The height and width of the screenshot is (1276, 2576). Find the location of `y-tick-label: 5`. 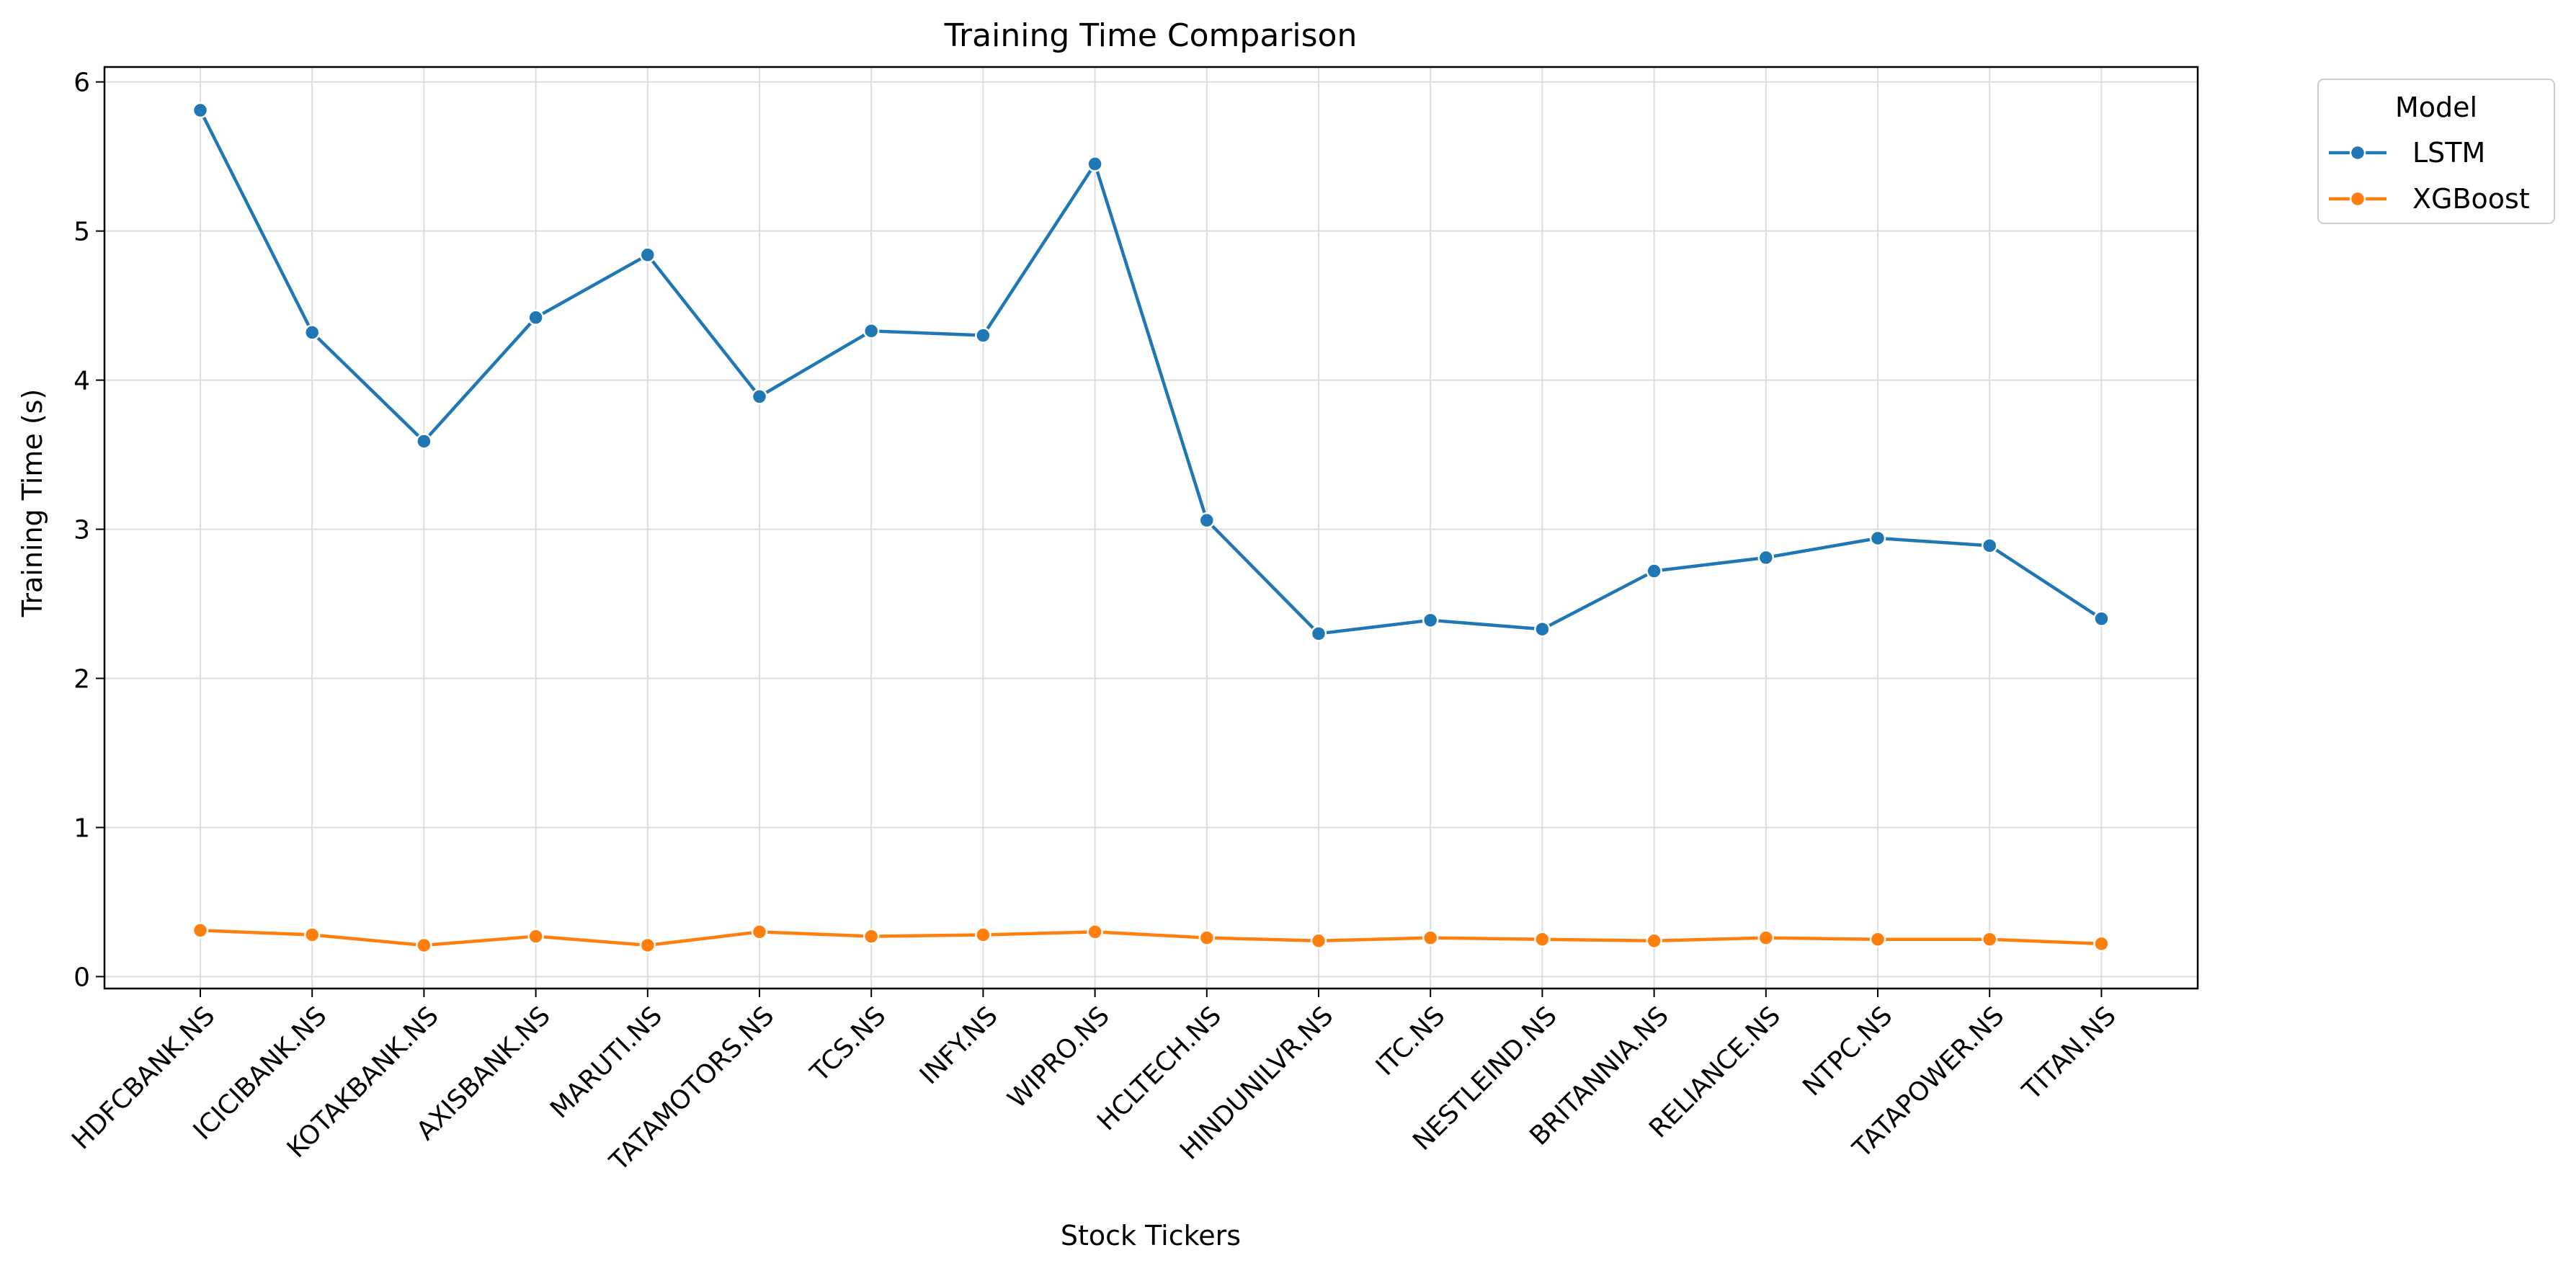

y-tick-label: 5 is located at coordinates (81, 233).